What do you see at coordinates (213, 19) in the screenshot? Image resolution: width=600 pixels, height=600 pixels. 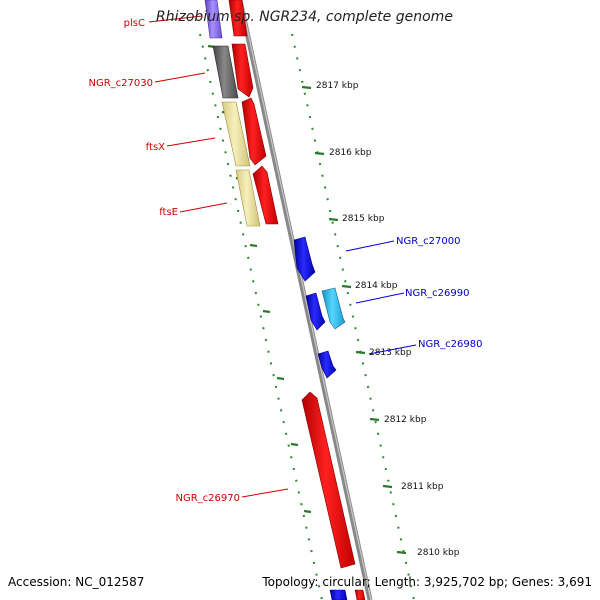 I see `gene-plsC-block` at bounding box center [213, 19].